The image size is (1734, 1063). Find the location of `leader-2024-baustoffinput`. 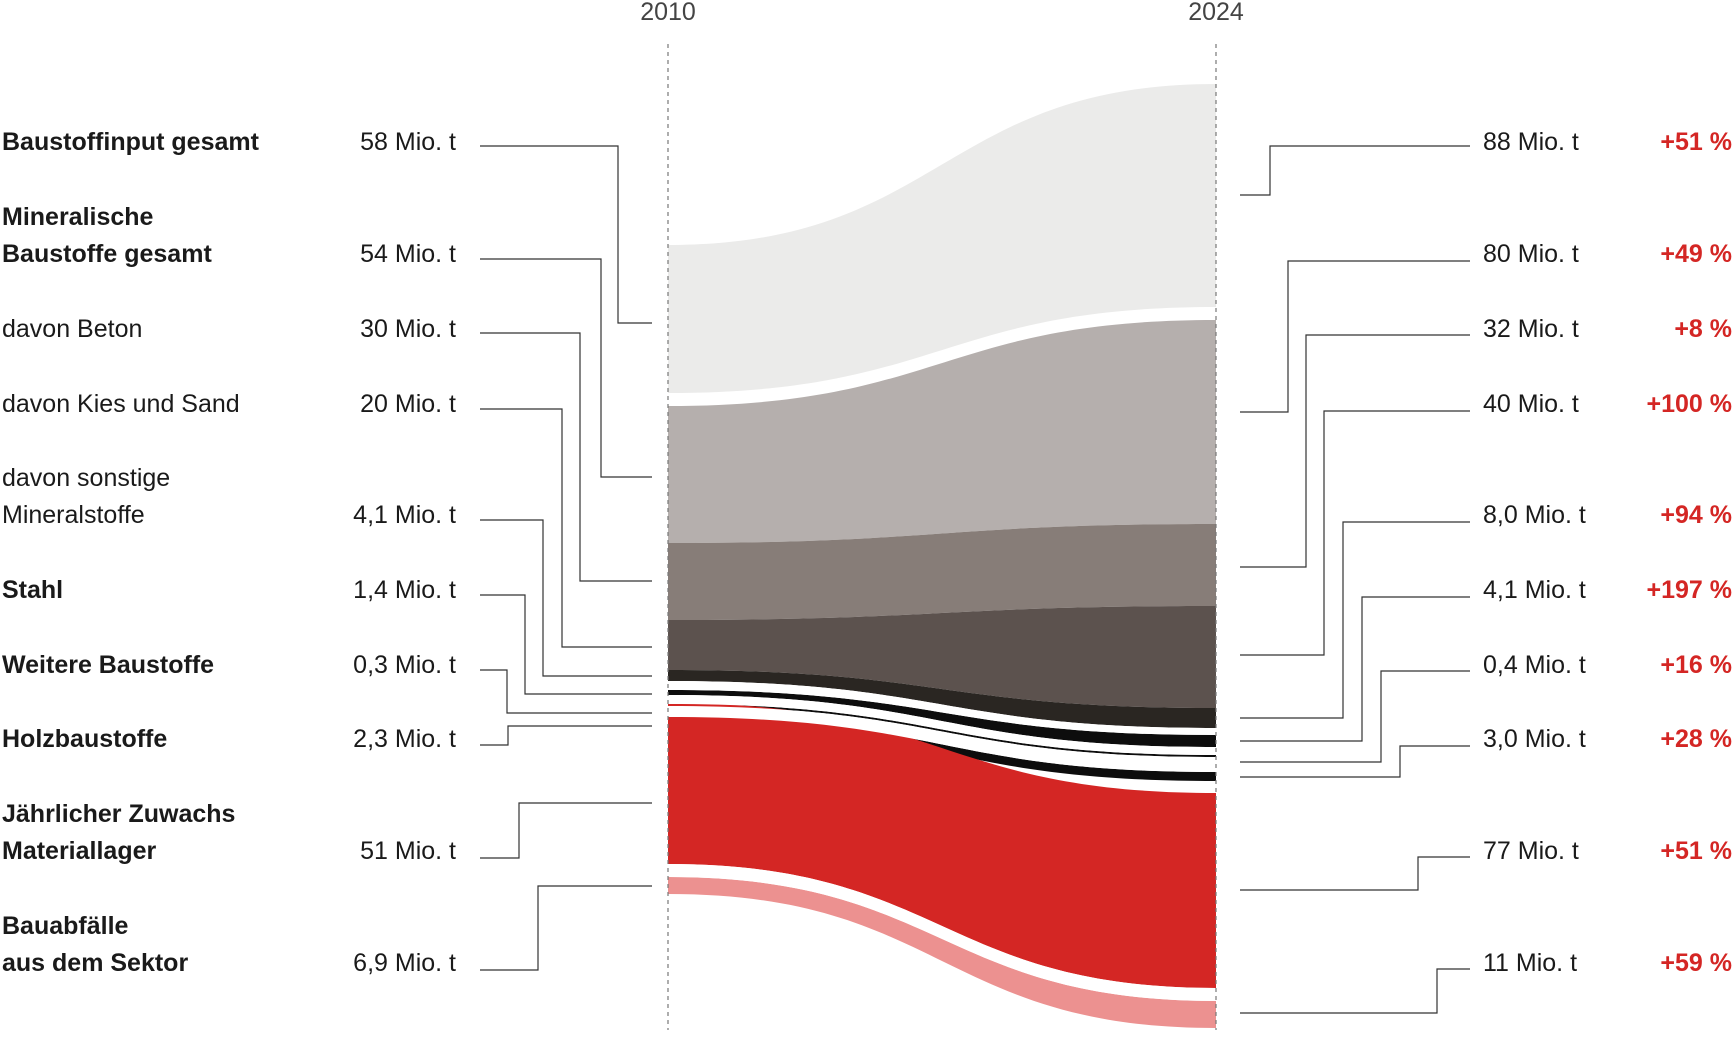

leader-2024-baustoffinput is located at coordinates (1355, 170).